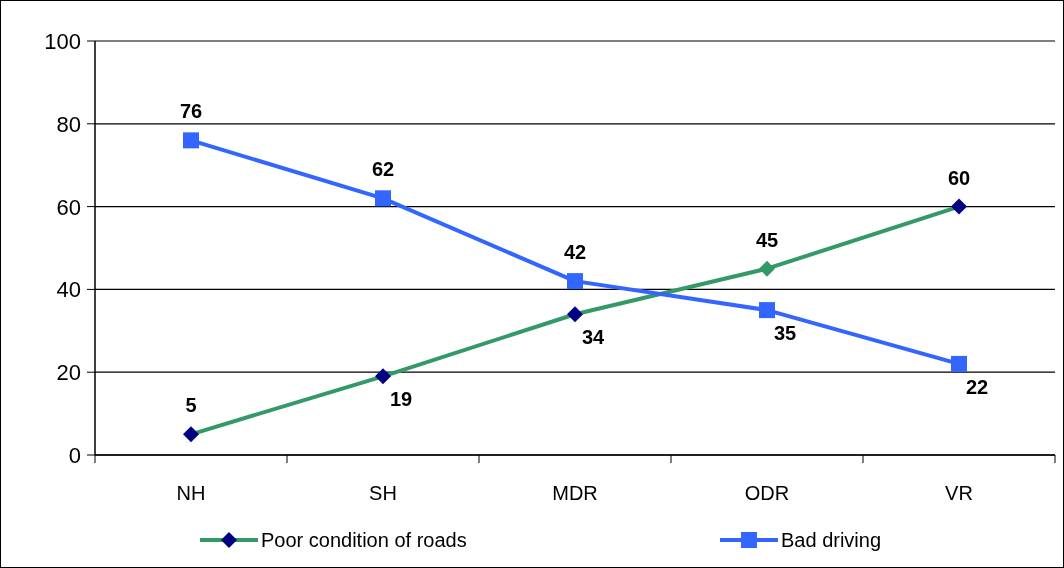 The height and width of the screenshot is (568, 1064). I want to click on x-tick-label: SH, so click(383, 493).